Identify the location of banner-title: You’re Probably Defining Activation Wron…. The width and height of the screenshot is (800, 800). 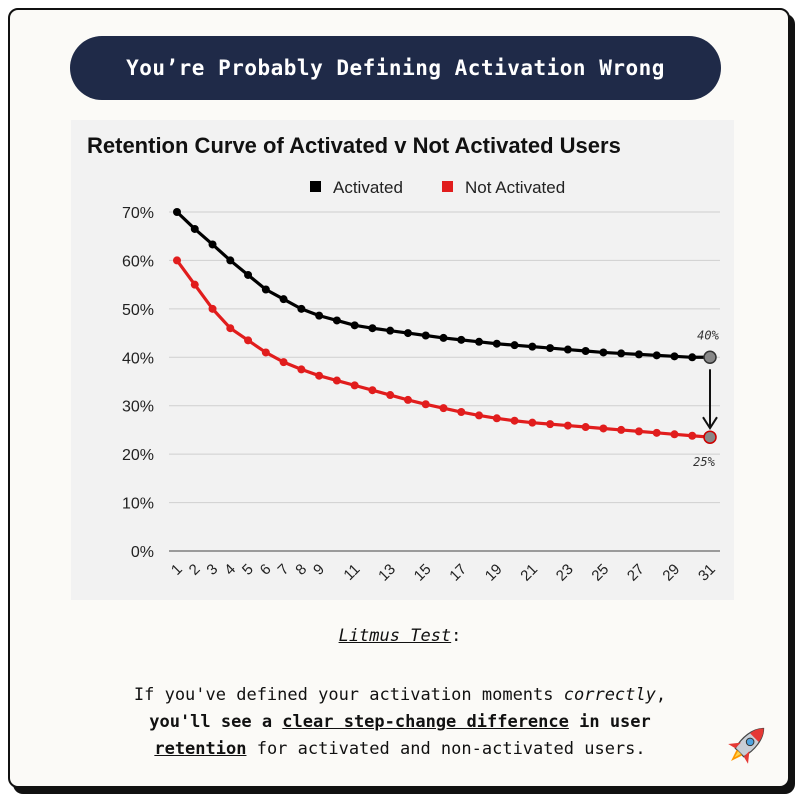
(395, 68).